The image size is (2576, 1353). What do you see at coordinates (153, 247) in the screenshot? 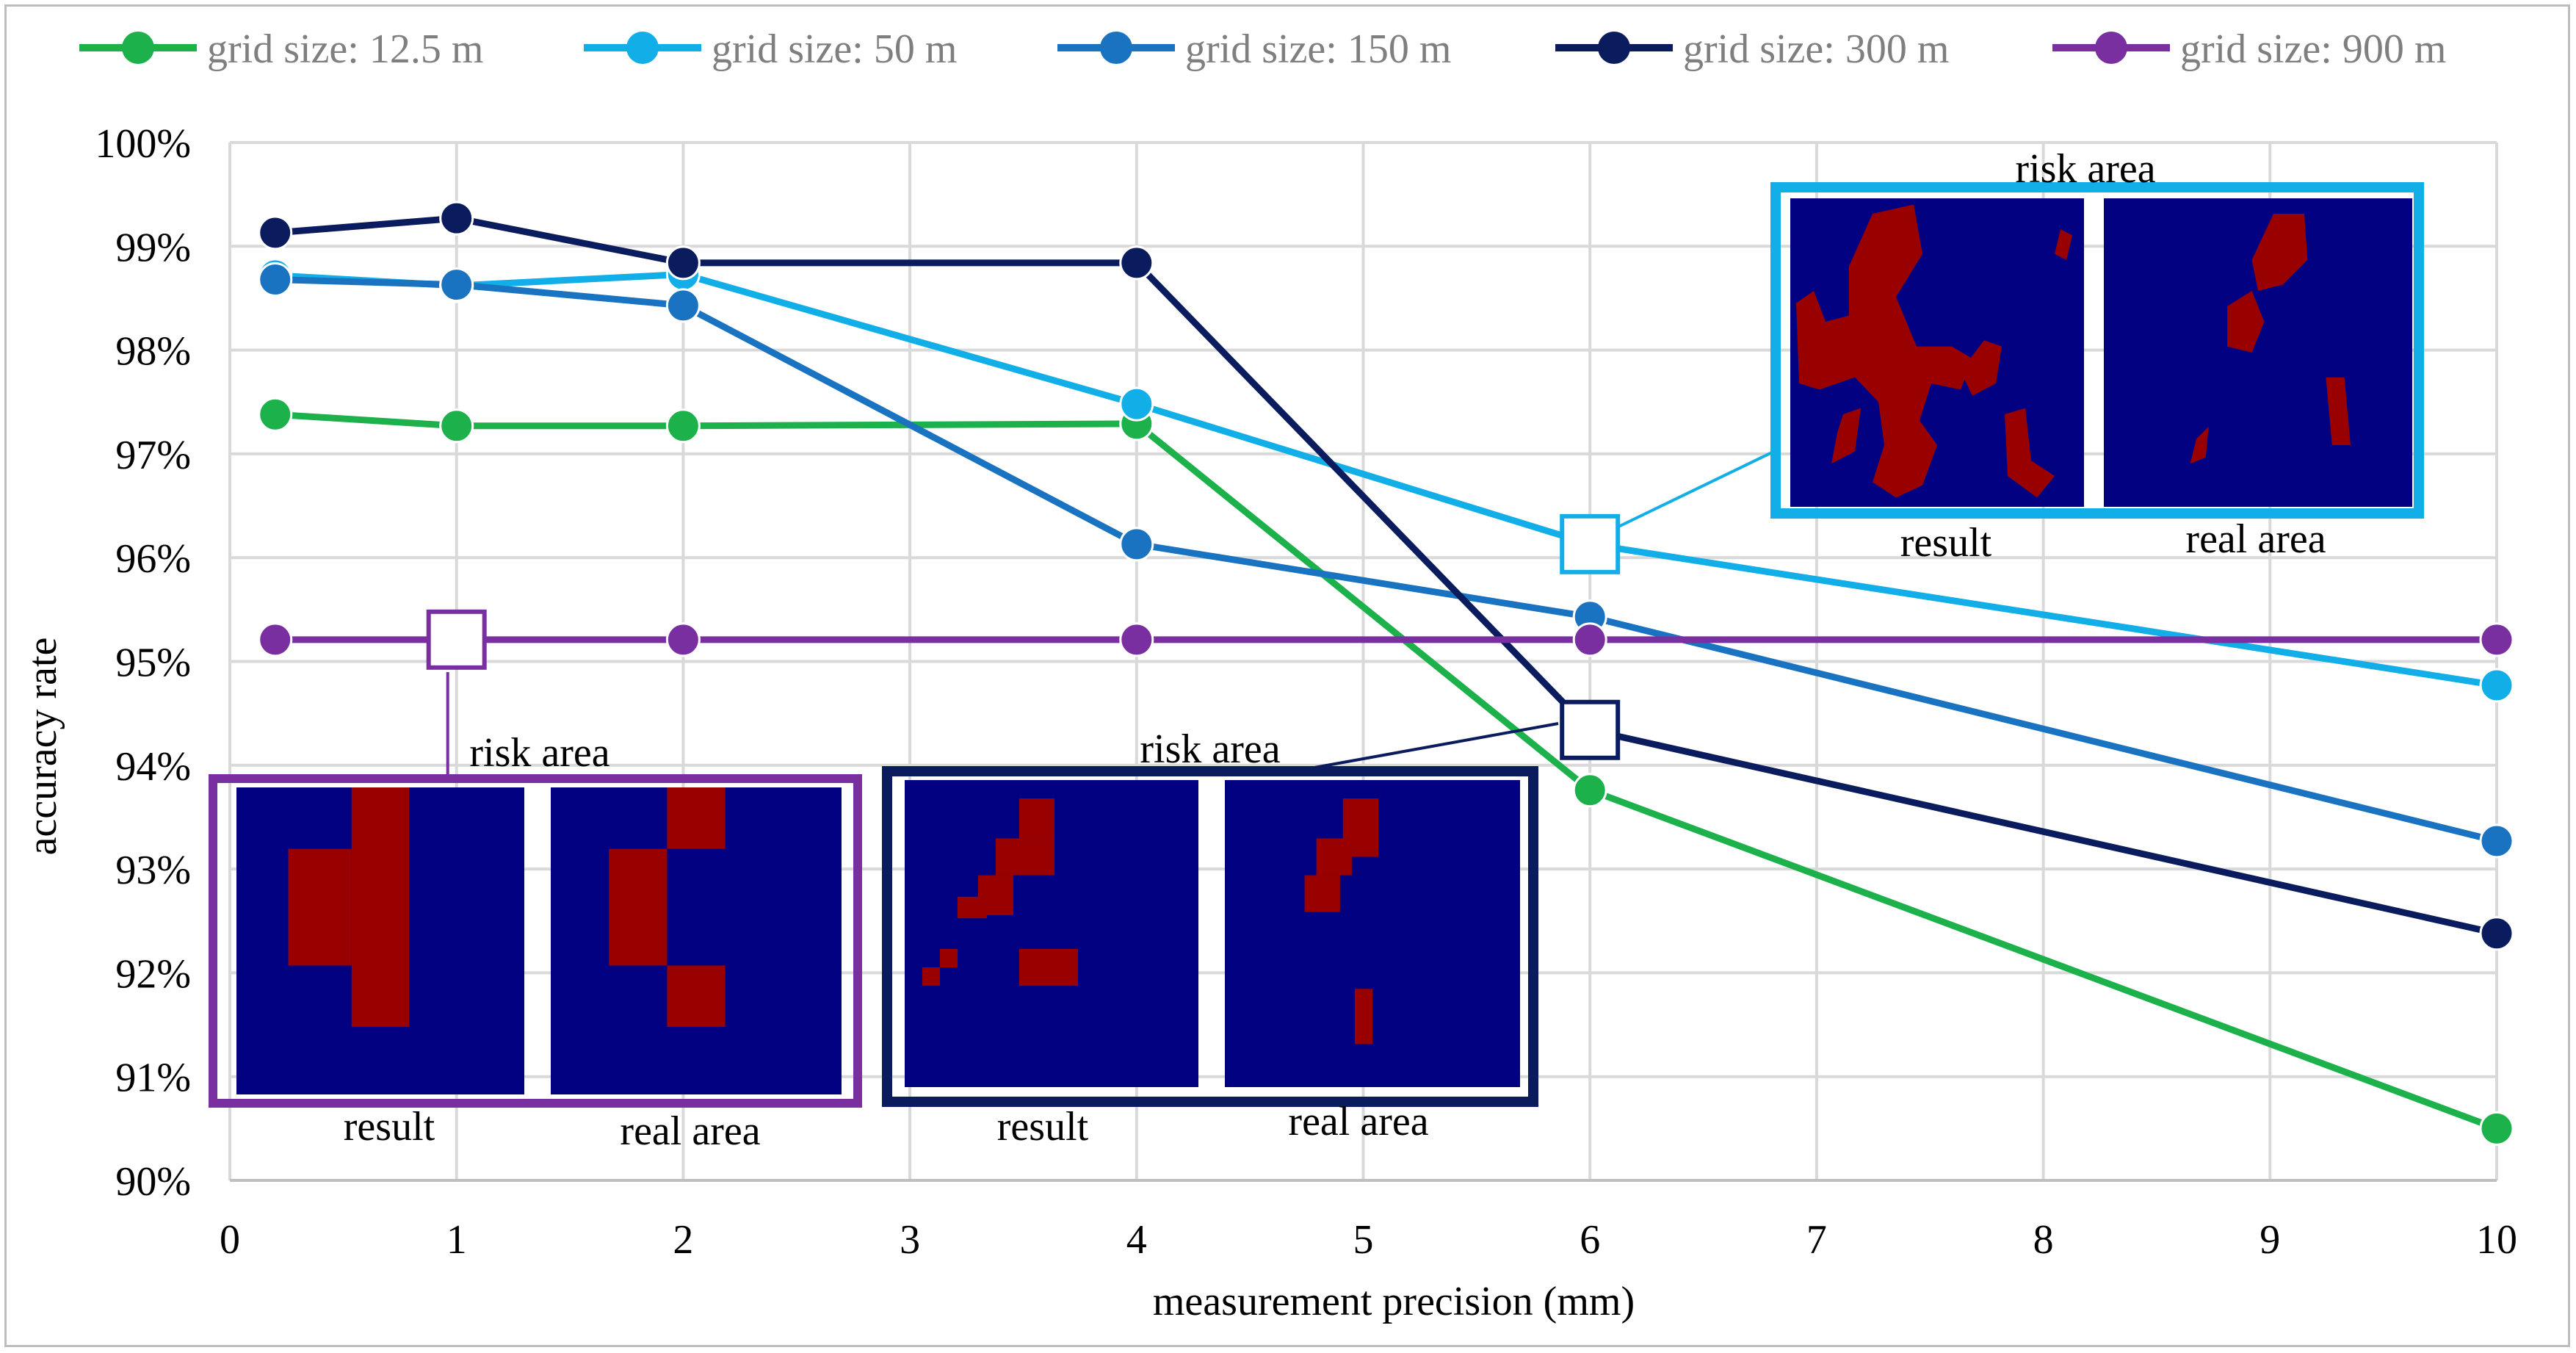
I see `y-tick-label: 99%` at bounding box center [153, 247].